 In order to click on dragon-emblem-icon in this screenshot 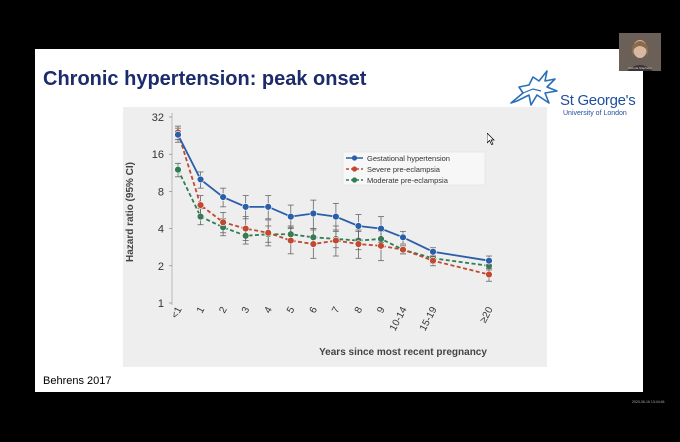, I will do `click(534, 88)`.